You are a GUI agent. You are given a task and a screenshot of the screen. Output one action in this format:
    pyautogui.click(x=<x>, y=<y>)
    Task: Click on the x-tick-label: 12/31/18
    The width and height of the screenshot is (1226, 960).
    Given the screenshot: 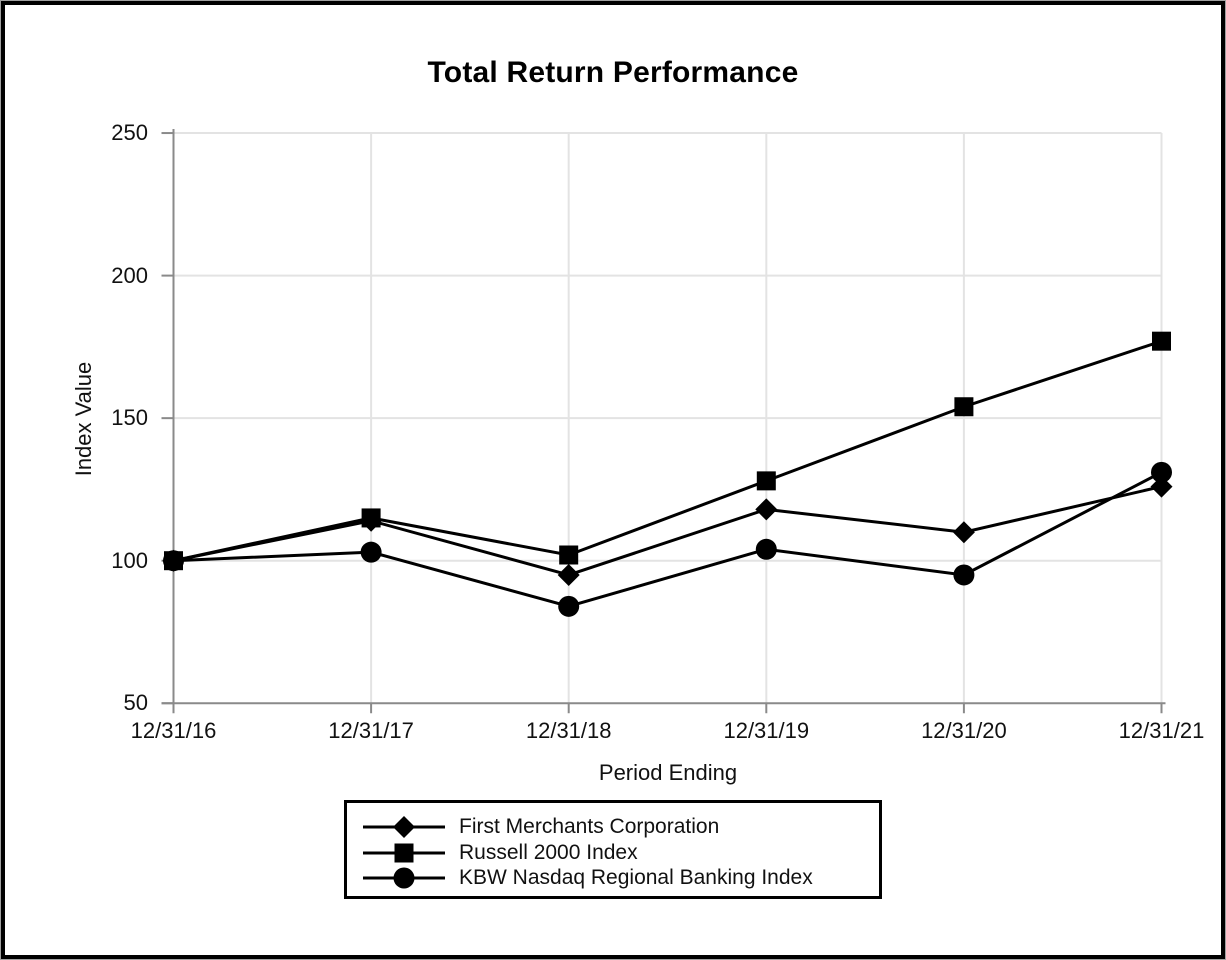 What is the action you would take?
    pyautogui.click(x=568, y=730)
    